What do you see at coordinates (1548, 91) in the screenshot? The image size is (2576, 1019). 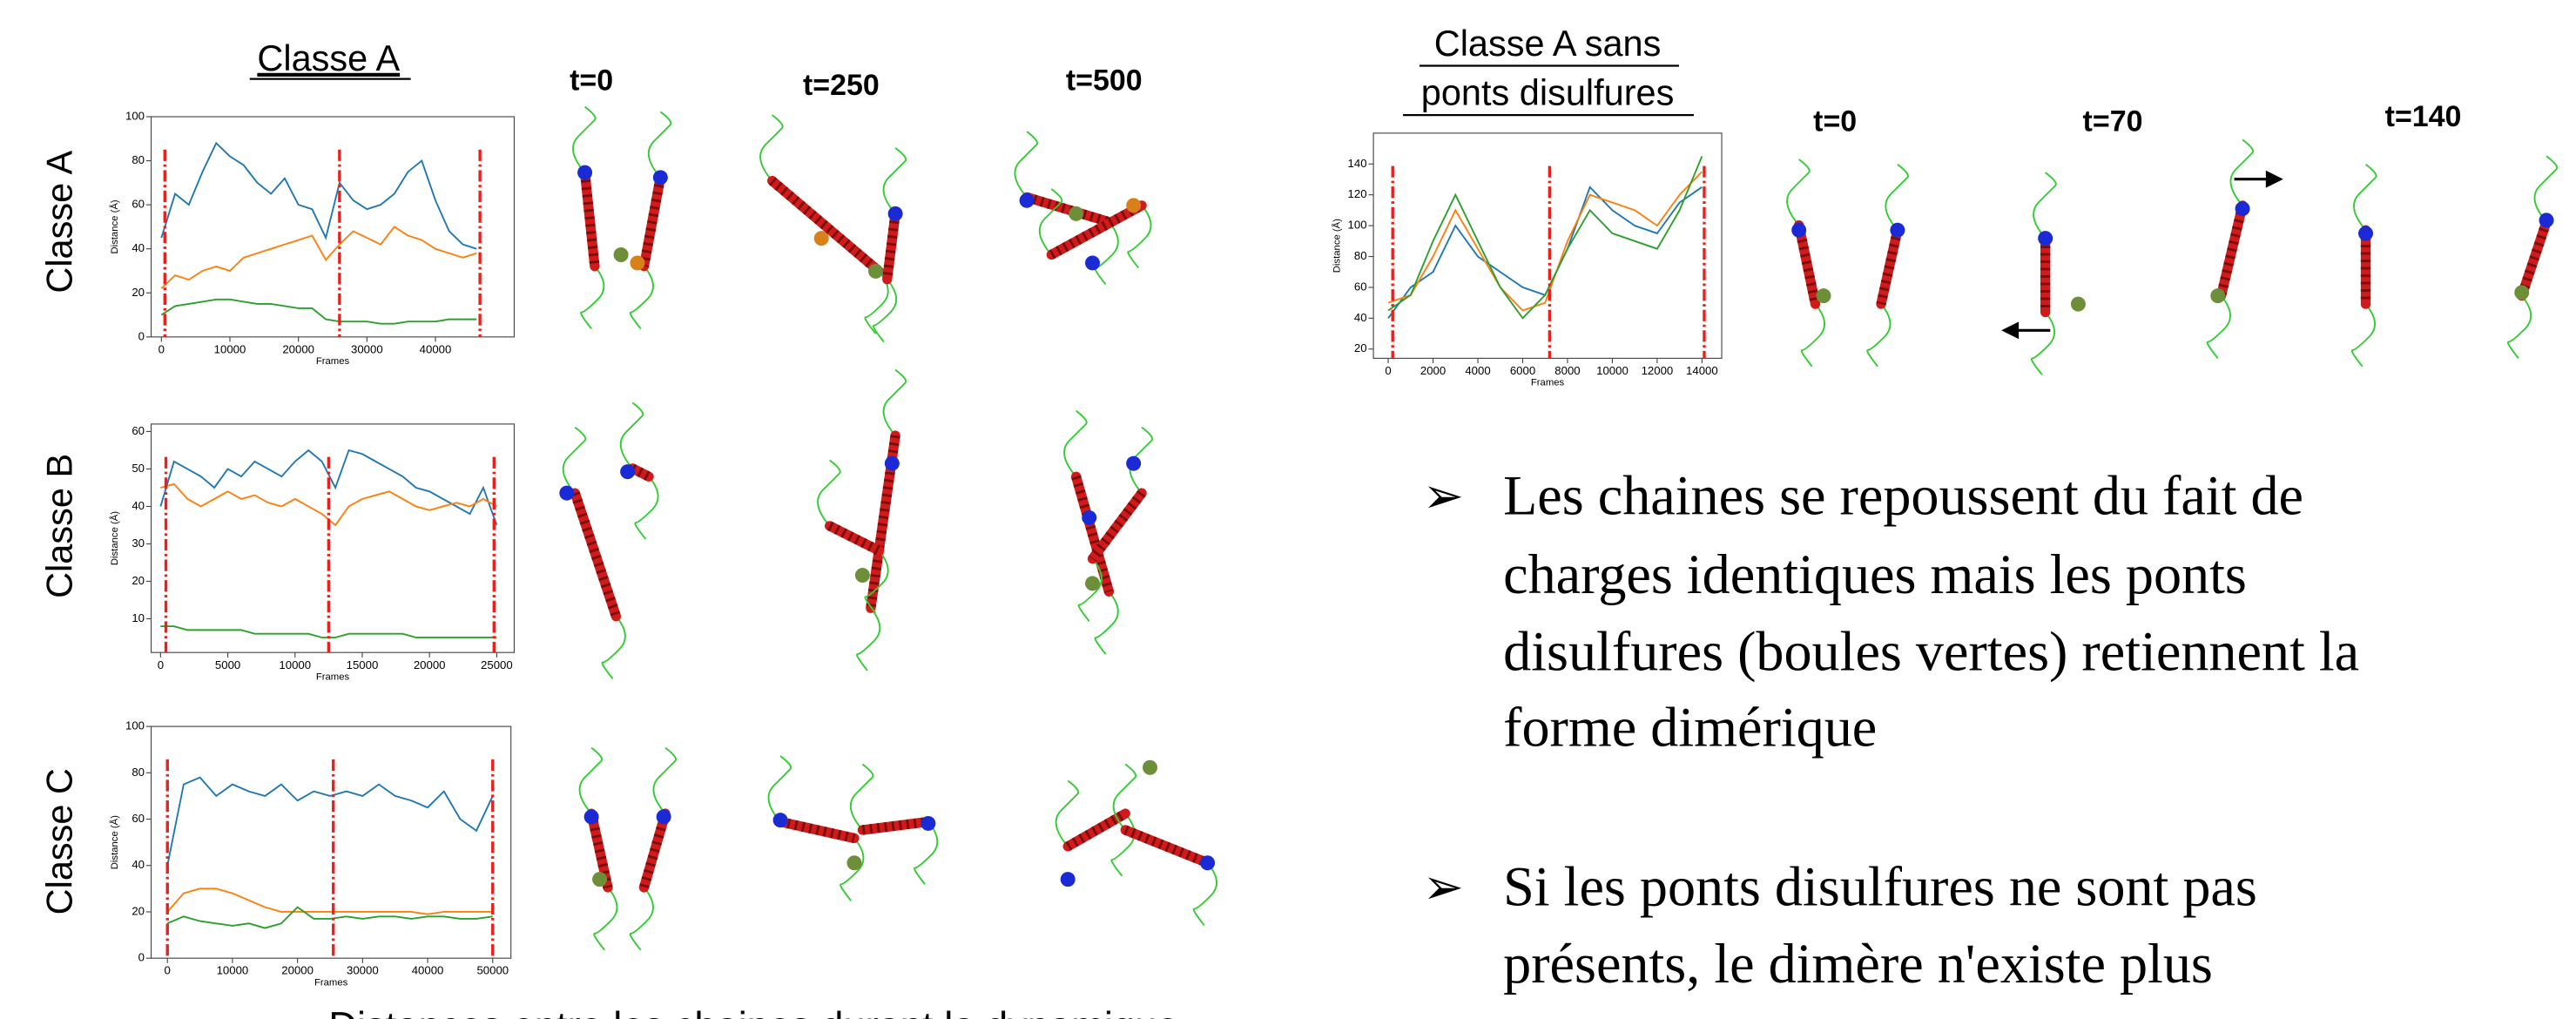 I see `right-heading: ponts disulfures` at bounding box center [1548, 91].